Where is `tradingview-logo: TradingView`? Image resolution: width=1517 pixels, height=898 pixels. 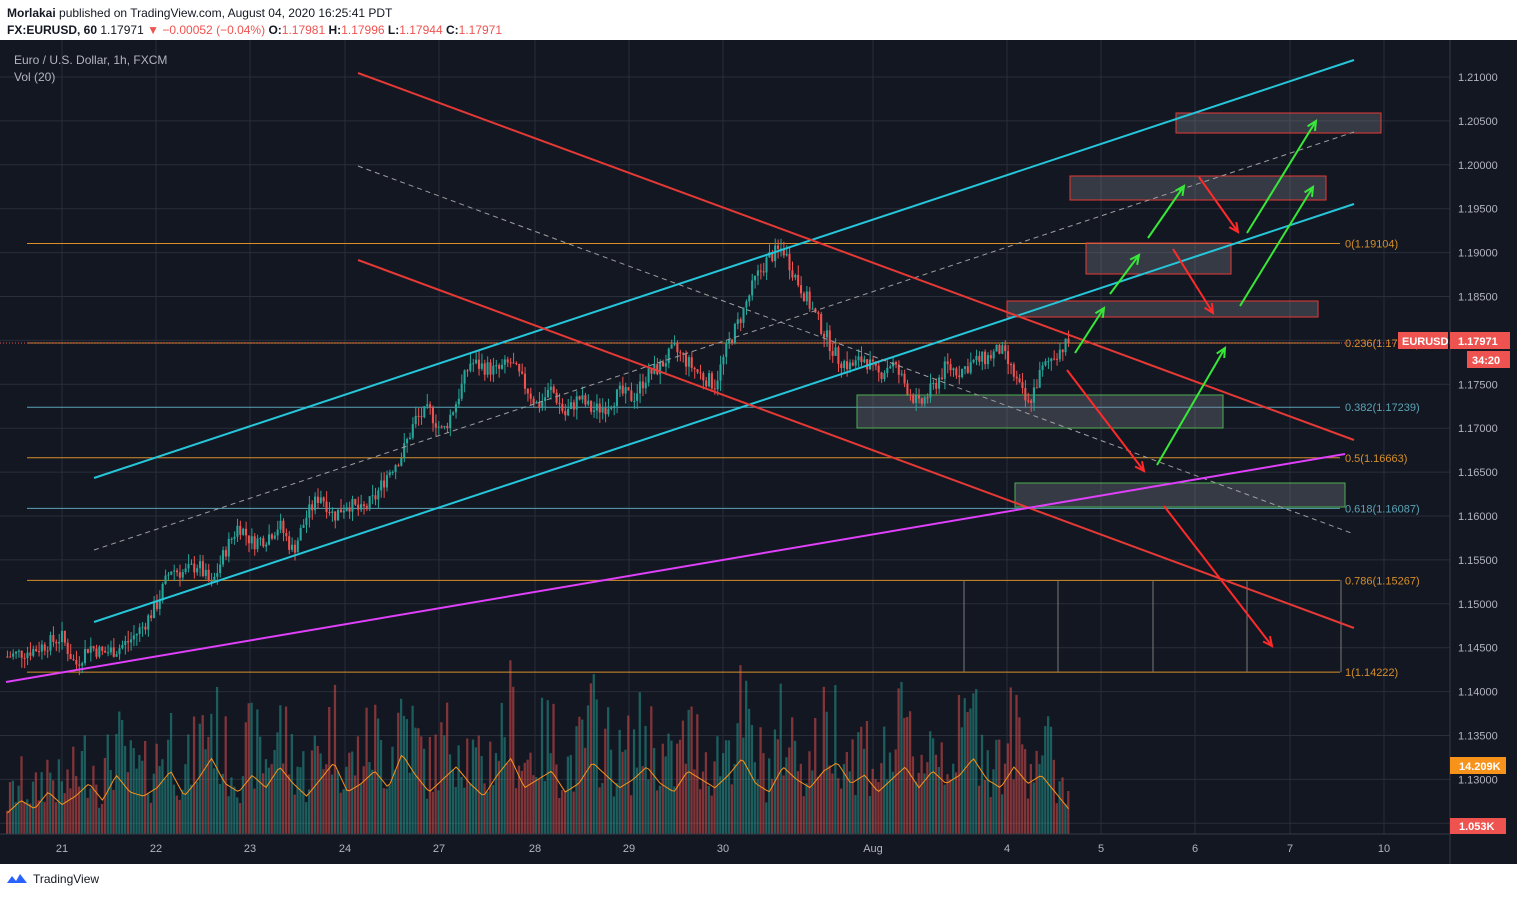 tradingview-logo: TradingView is located at coordinates (52, 879).